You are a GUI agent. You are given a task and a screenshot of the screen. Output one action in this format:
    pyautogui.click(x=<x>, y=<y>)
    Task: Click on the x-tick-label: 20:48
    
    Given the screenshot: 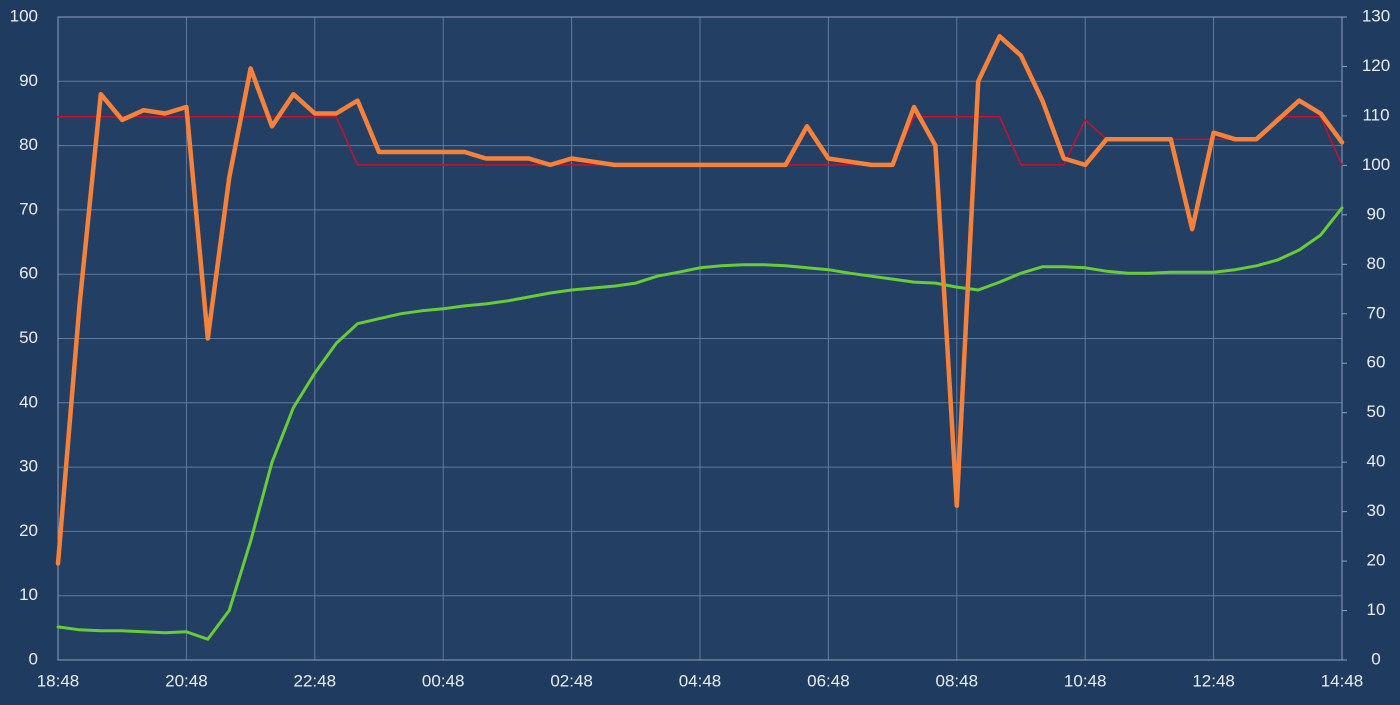 What is the action you would take?
    pyautogui.click(x=186, y=680)
    